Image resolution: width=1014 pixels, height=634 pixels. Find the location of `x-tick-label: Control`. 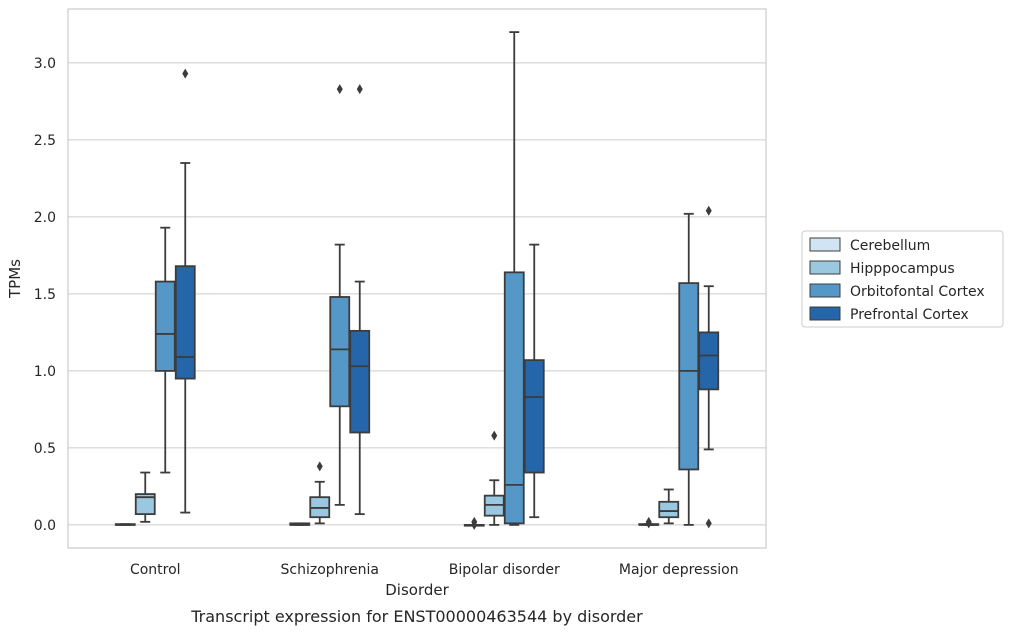

x-tick-label: Control is located at coordinates (155, 570).